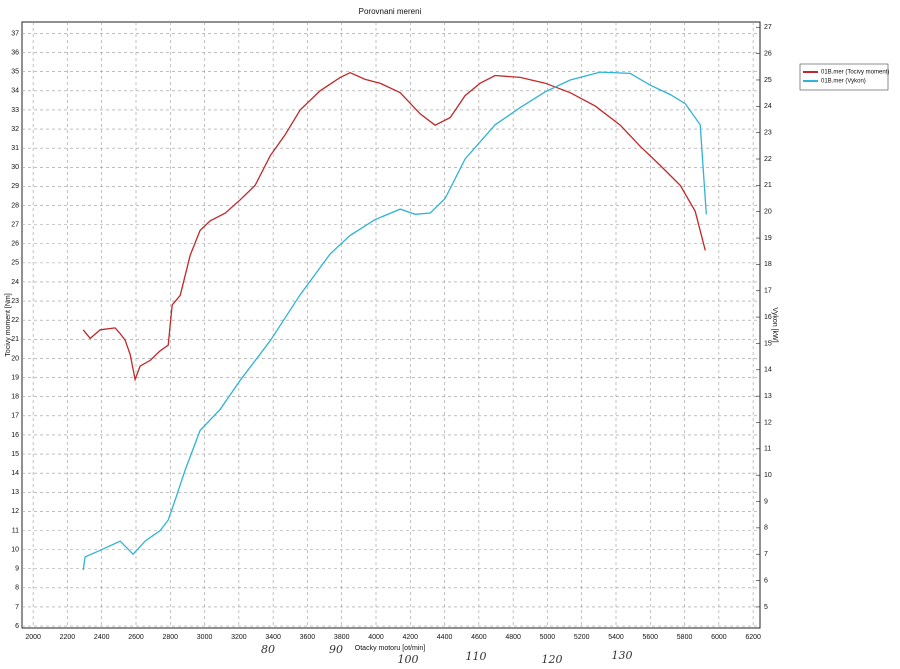 The width and height of the screenshot is (900, 669). I want to click on y-tick-label: 29, so click(15, 186).